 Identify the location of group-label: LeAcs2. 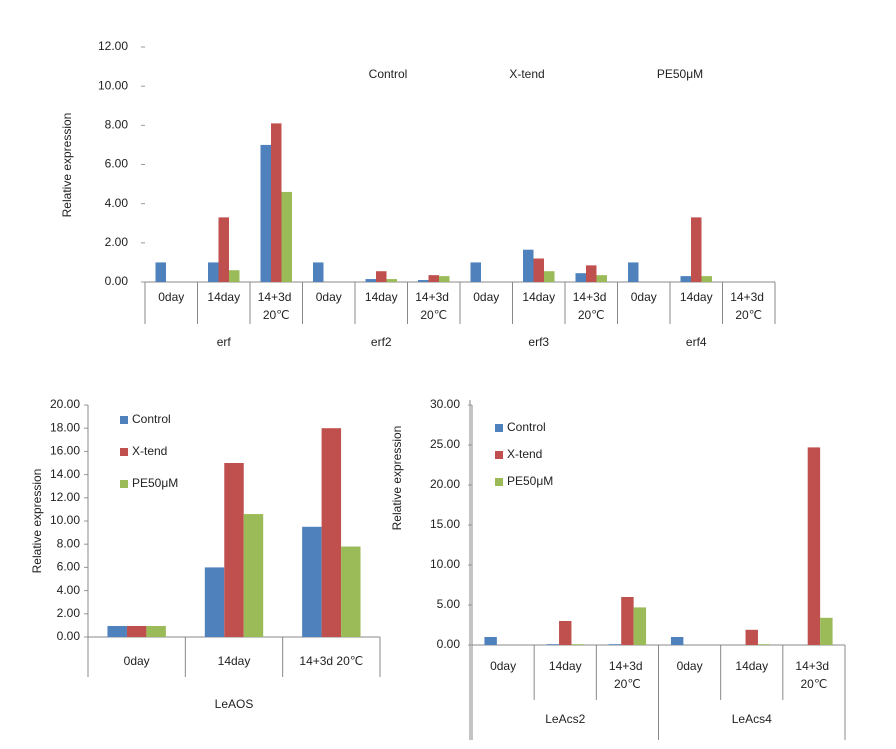
(565, 719).